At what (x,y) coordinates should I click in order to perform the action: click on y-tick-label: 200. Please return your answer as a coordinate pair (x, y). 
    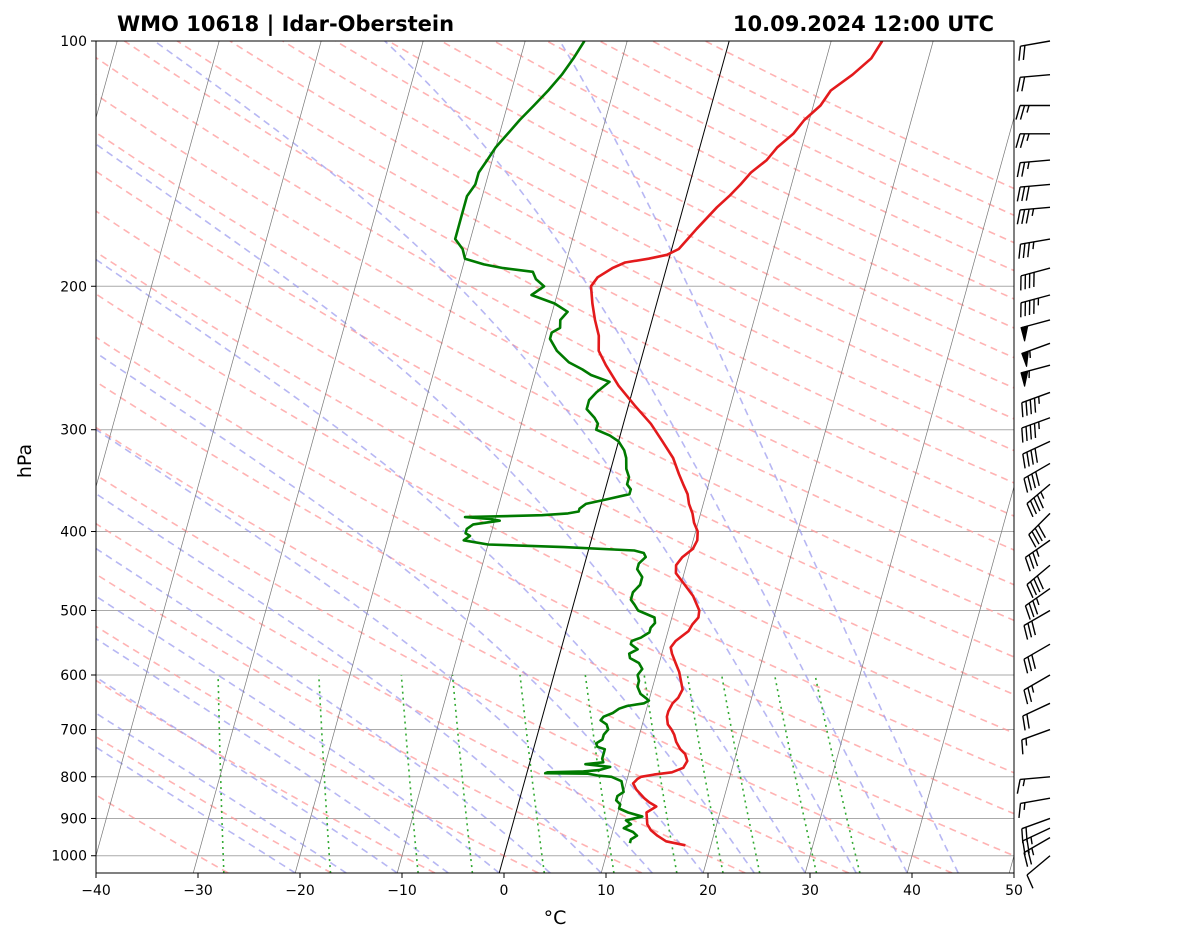
    Looking at the image, I should click on (73, 287).